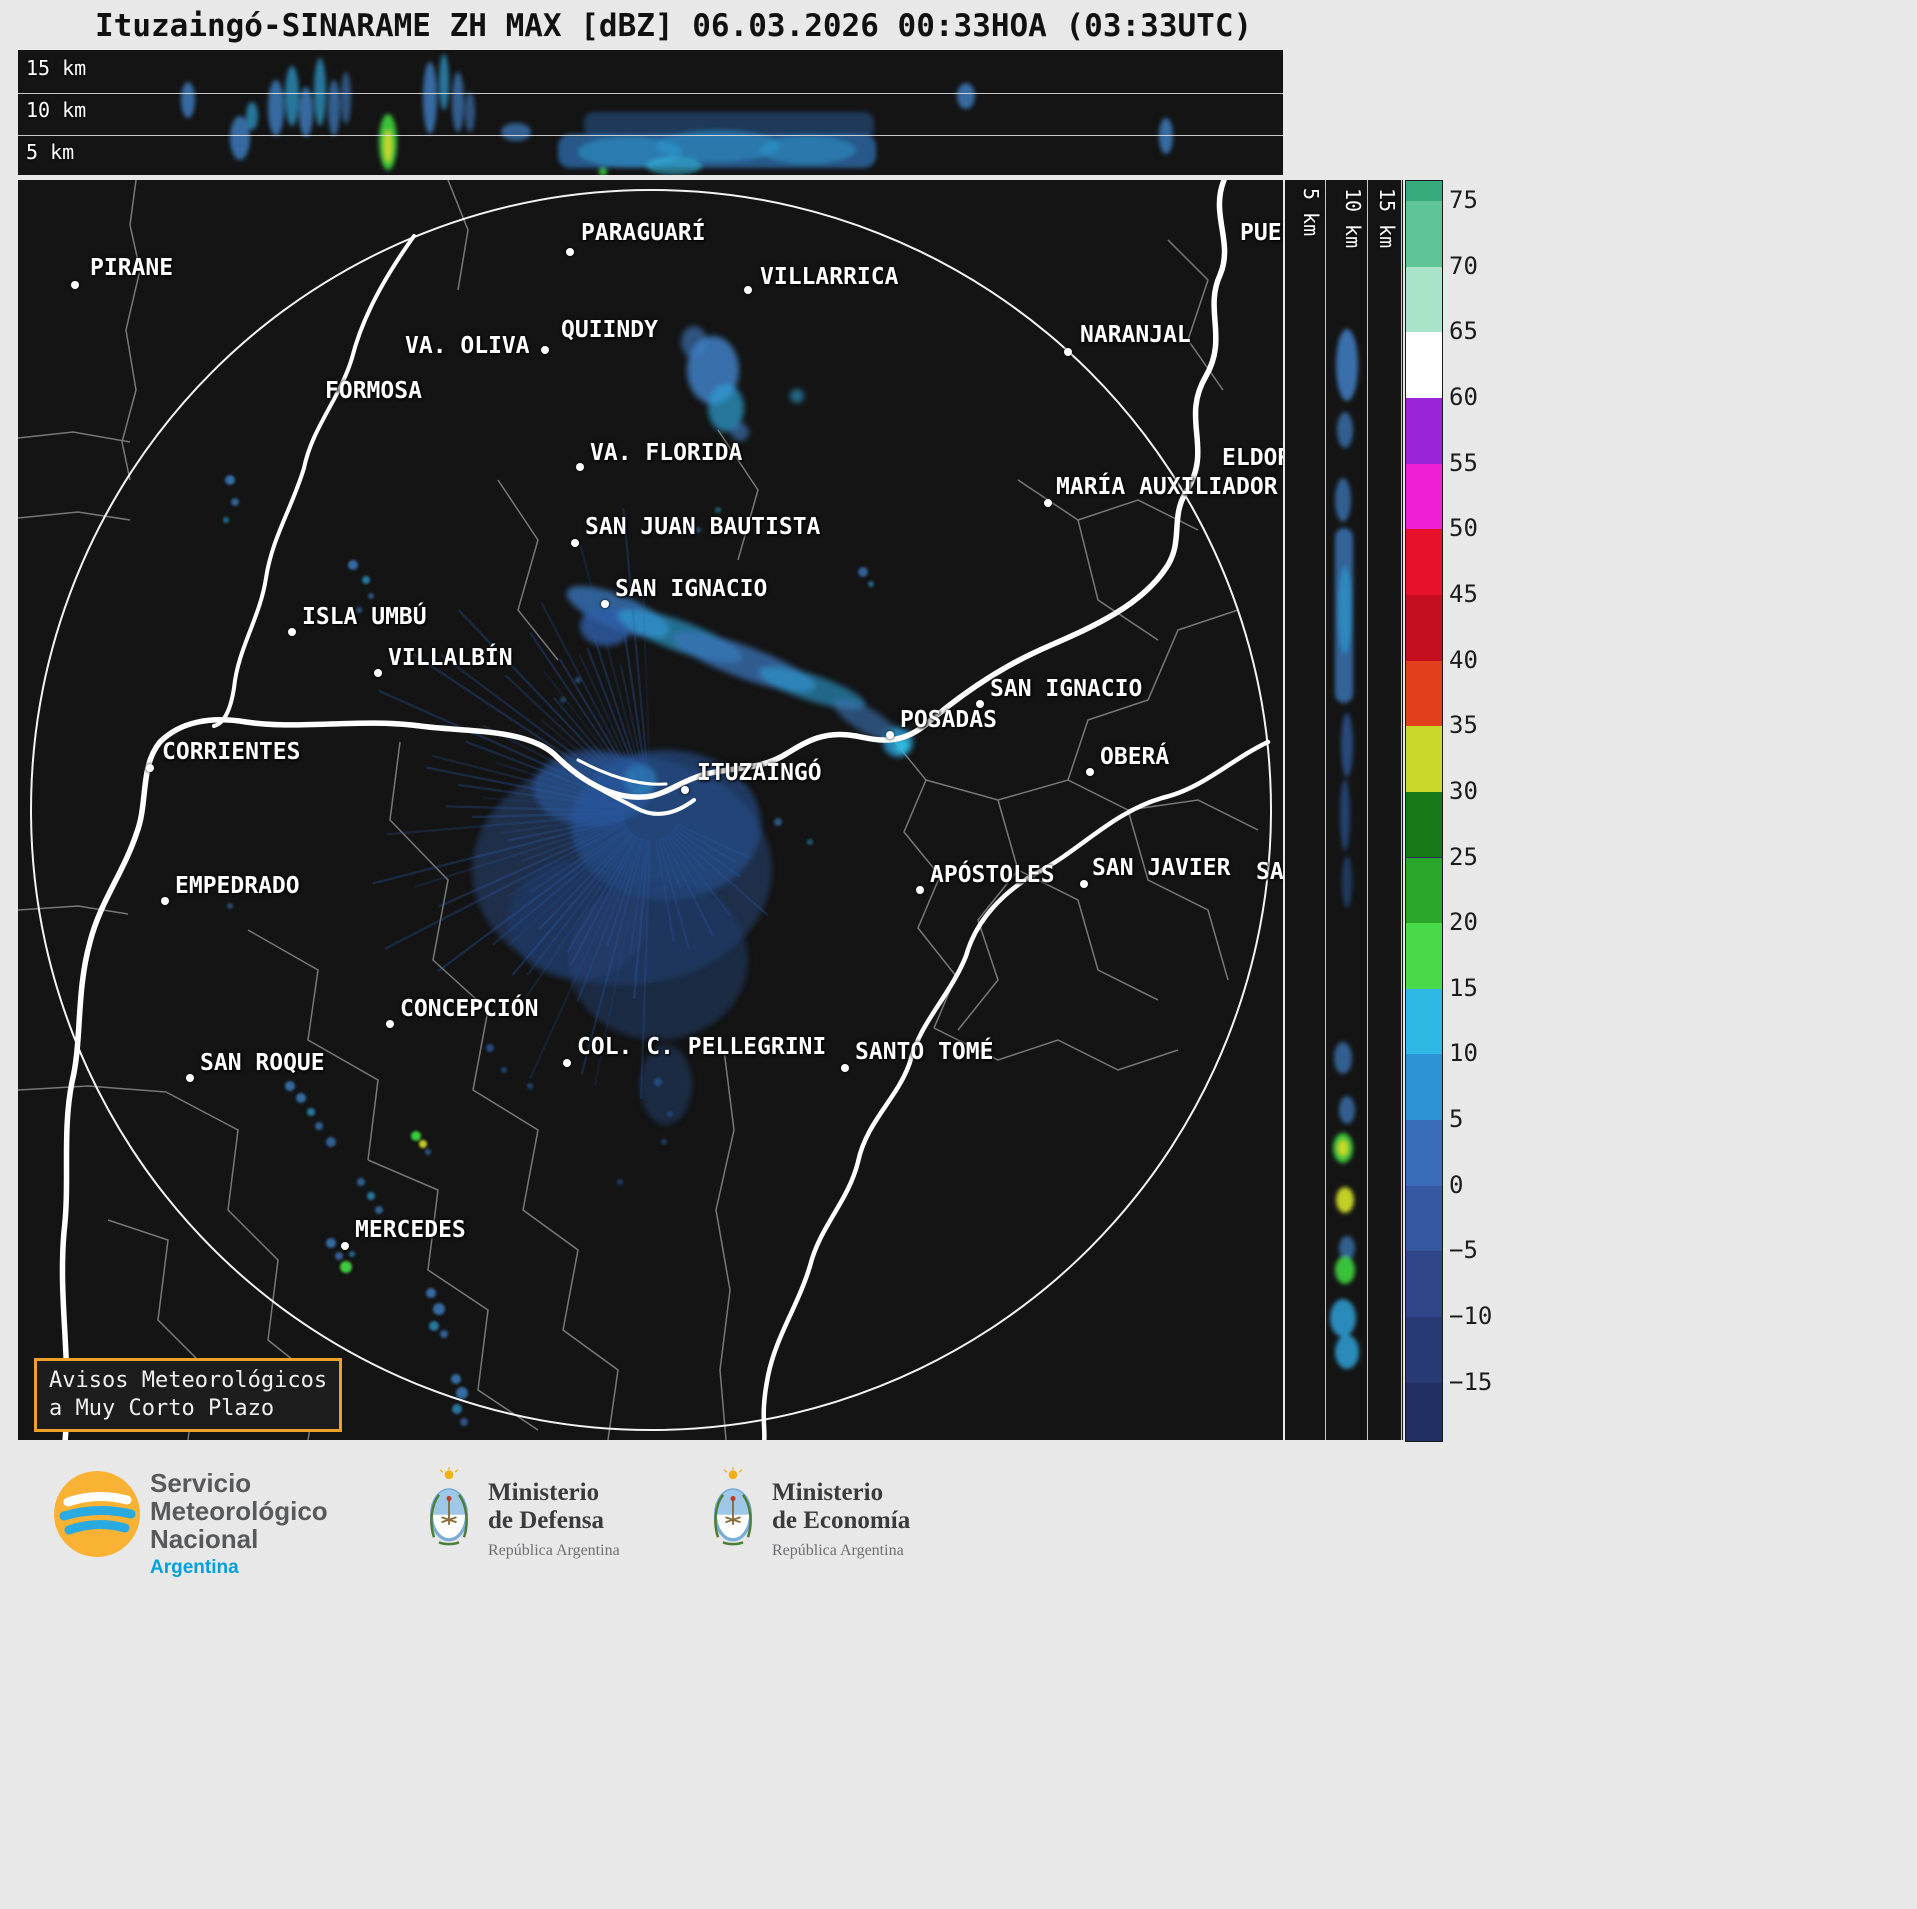 This screenshot has width=1917, height=1909. What do you see at coordinates (1463, 528) in the screenshot?
I see `colorbar-tick-label: 50` at bounding box center [1463, 528].